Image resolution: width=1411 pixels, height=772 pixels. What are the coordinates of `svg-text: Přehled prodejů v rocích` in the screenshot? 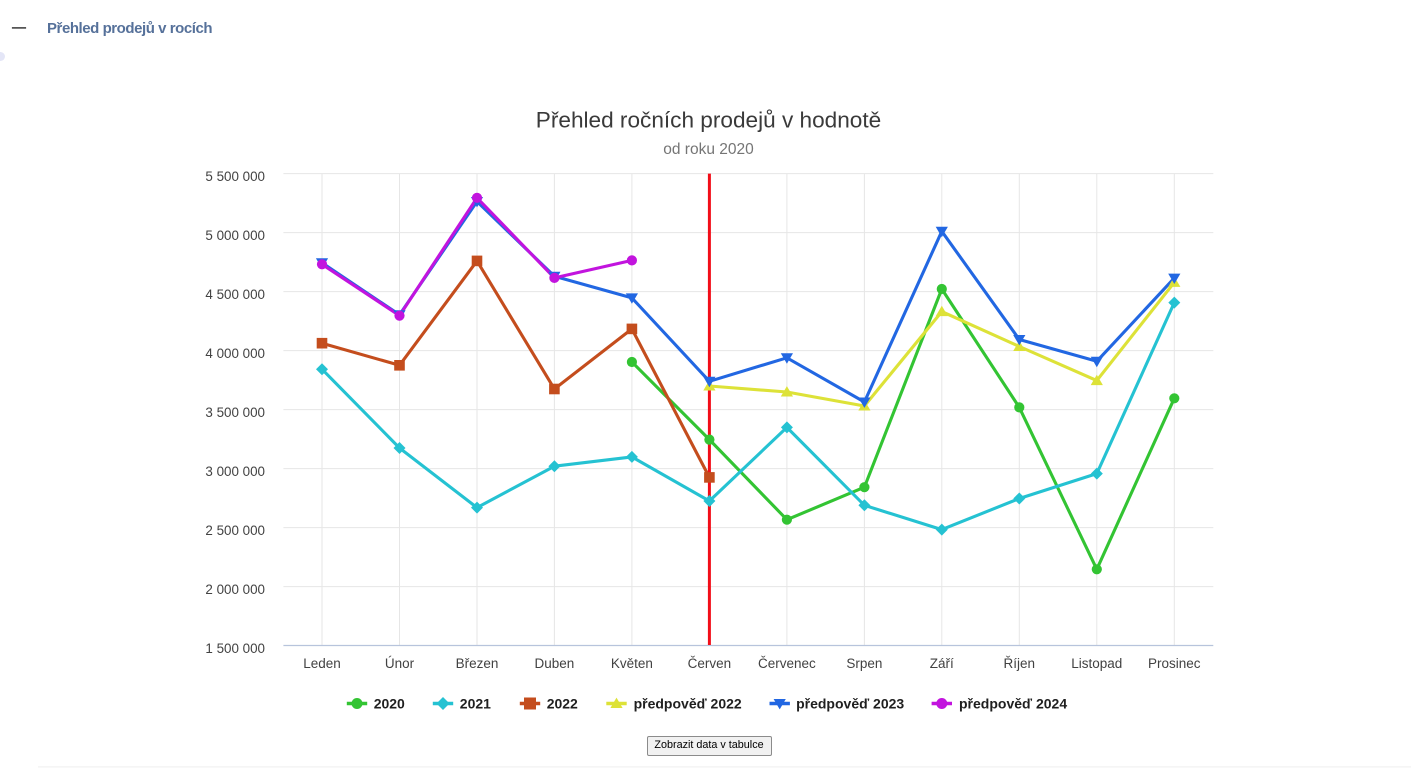 It's located at (129, 28).